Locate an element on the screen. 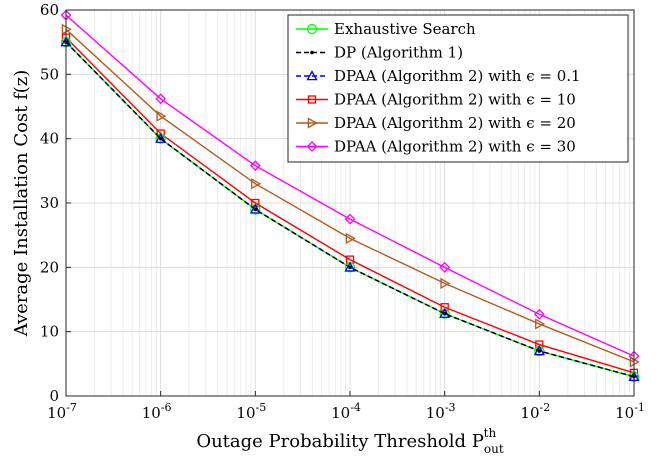 The width and height of the screenshot is (672, 460). x-tick-label: 10⁻⁴ is located at coordinates (346, 411).